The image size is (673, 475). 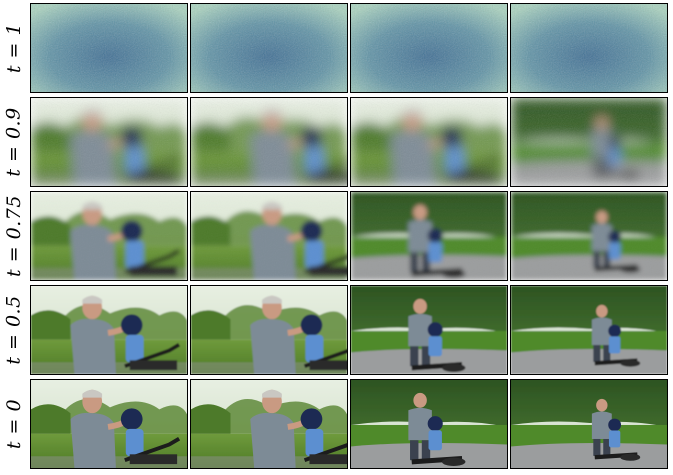 What do you see at coordinates (269, 142) in the screenshot?
I see `frame-r1-c1` at bounding box center [269, 142].